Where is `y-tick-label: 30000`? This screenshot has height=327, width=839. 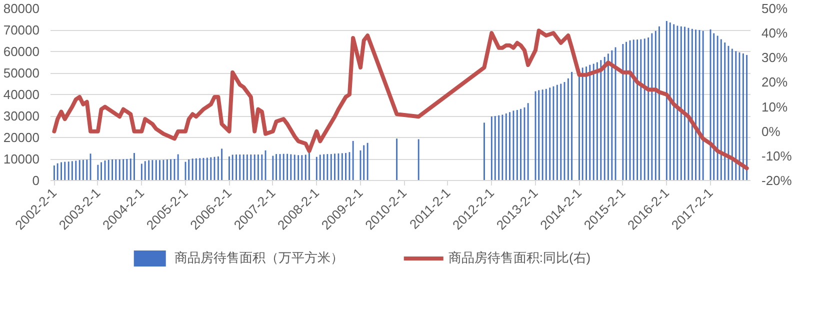 y-tick-label: 30000 is located at coordinates (21, 116).